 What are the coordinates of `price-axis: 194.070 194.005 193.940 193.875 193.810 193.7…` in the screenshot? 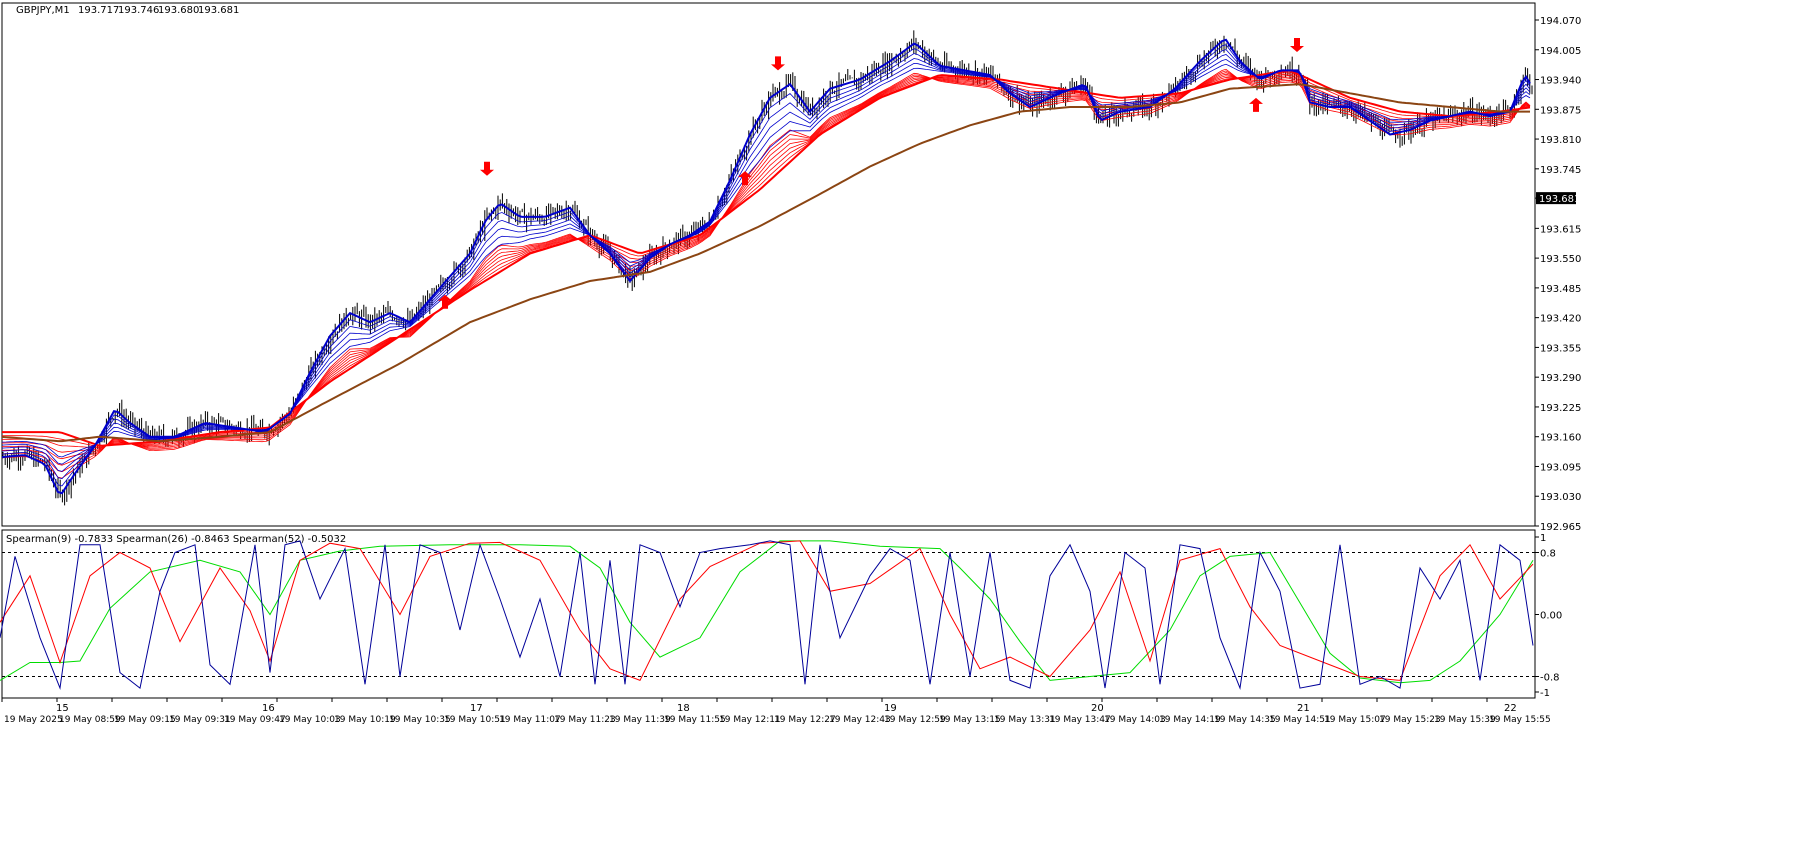 It's located at (1558, 274).